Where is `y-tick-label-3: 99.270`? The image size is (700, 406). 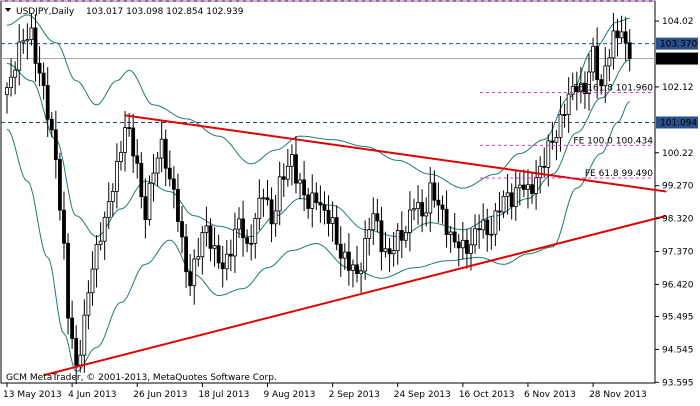 y-tick-label-3: 99.270 is located at coordinates (678, 187).